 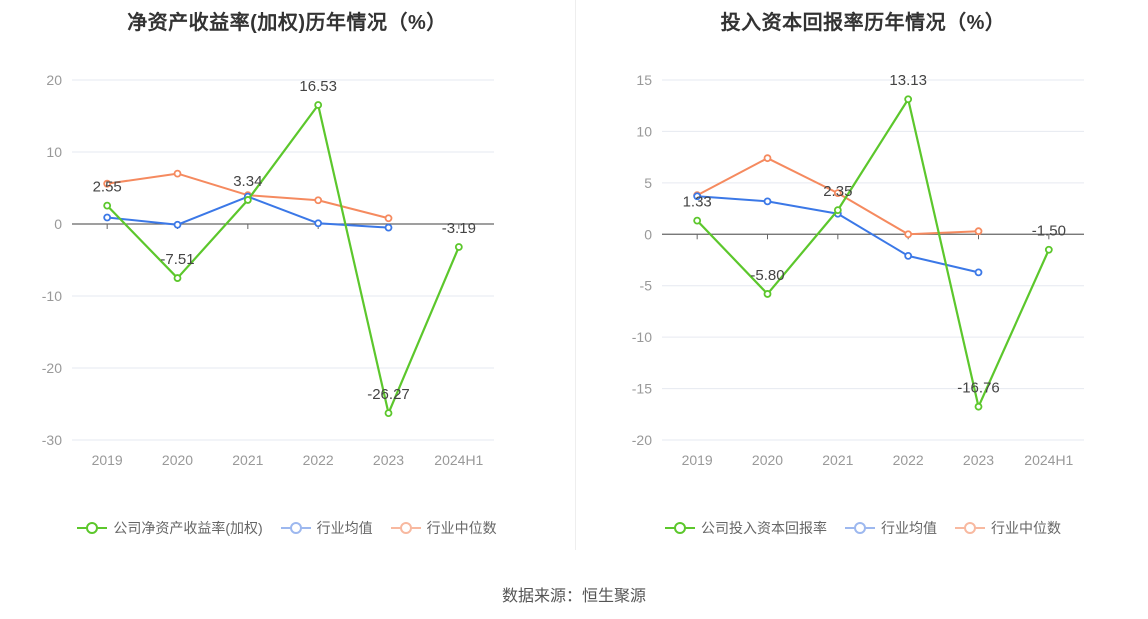 What do you see at coordinates (287, 23) in the screenshot?
I see `chart-title: 净资产收益率(加权)历年情况（%）` at bounding box center [287, 23].